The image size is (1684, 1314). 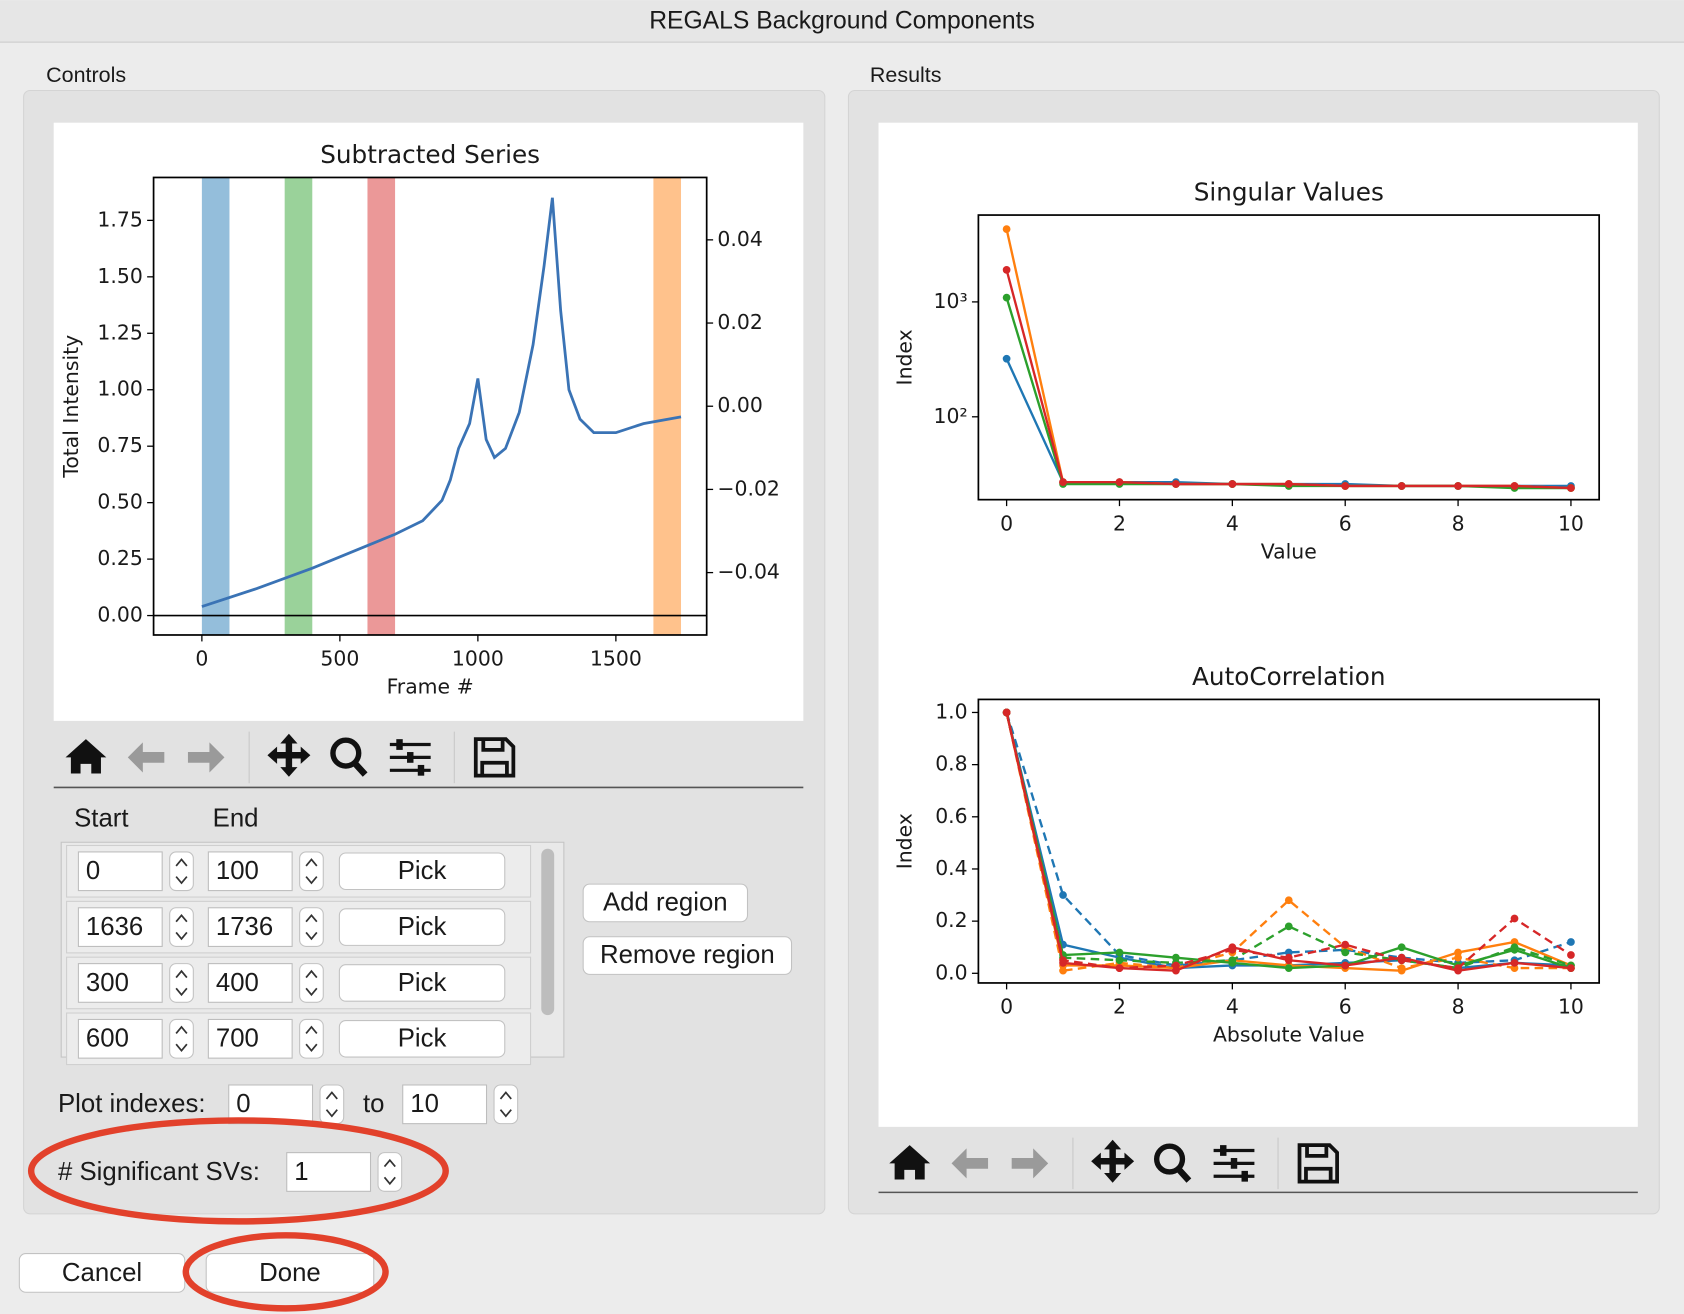 What do you see at coordinates (301, 1172) in the screenshot?
I see `spin-value: 1` at bounding box center [301, 1172].